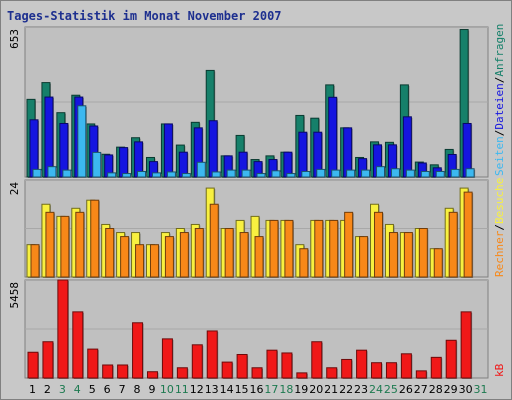 This screenshot has height=400, width=512. I want to click on day-label-18: 18, so click(286, 389).